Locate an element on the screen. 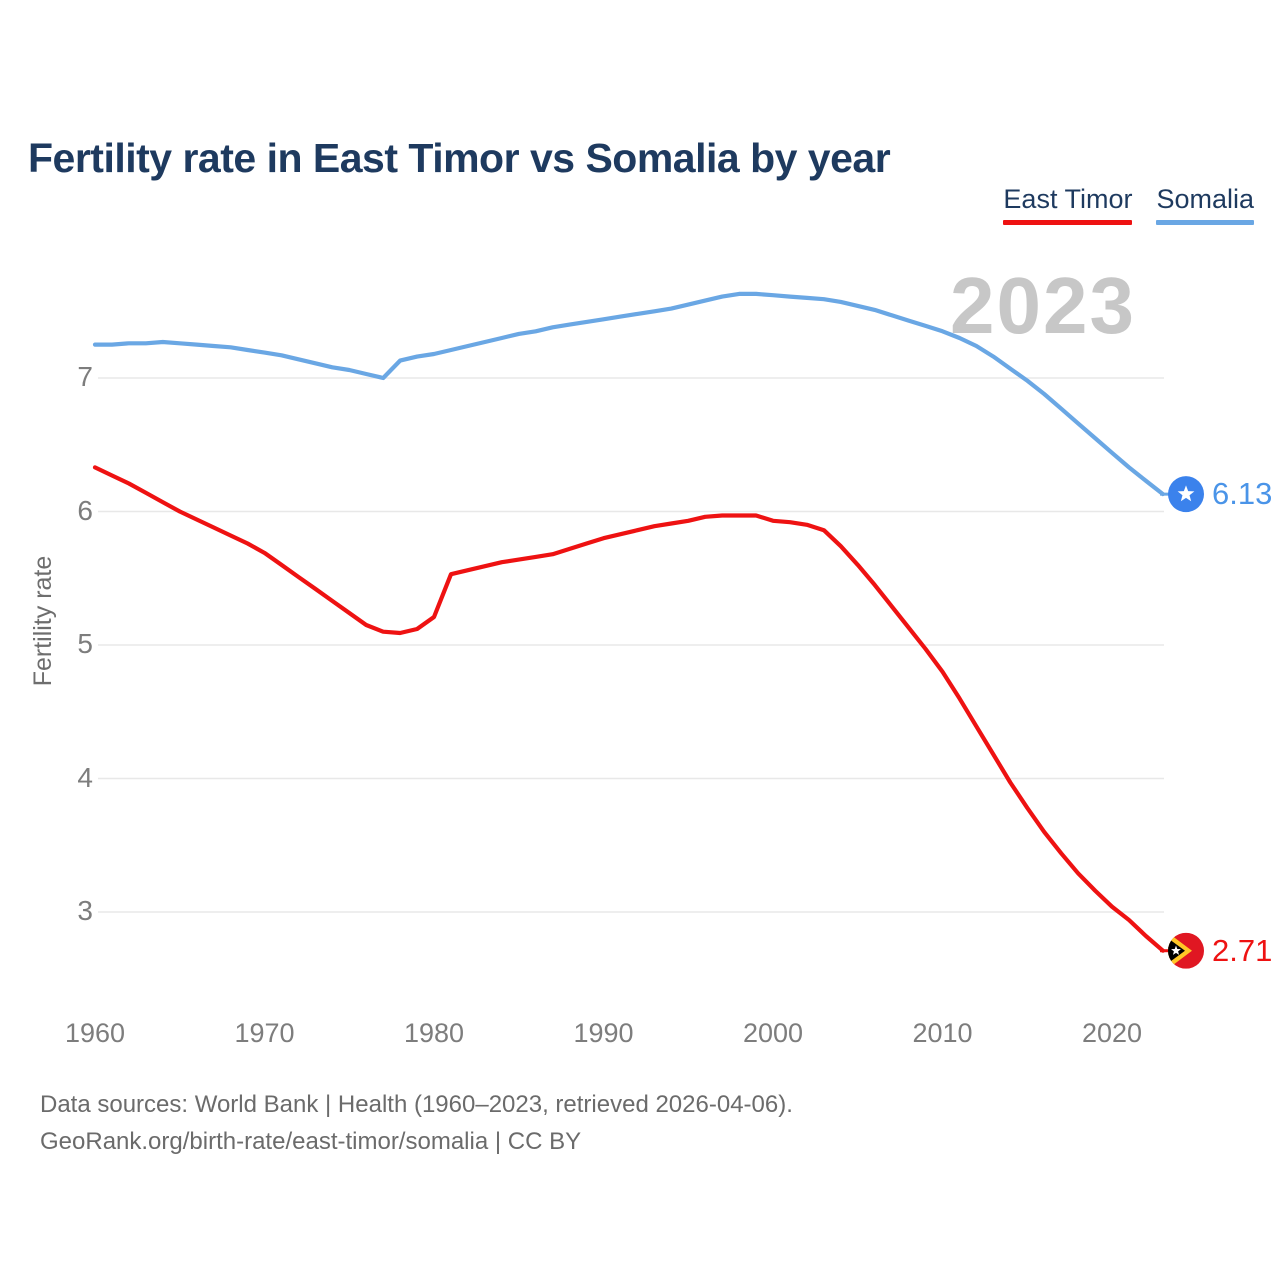 The width and height of the screenshot is (1280, 1280). legend-item-east-timor: East Timor is located at coordinates (1068, 204).